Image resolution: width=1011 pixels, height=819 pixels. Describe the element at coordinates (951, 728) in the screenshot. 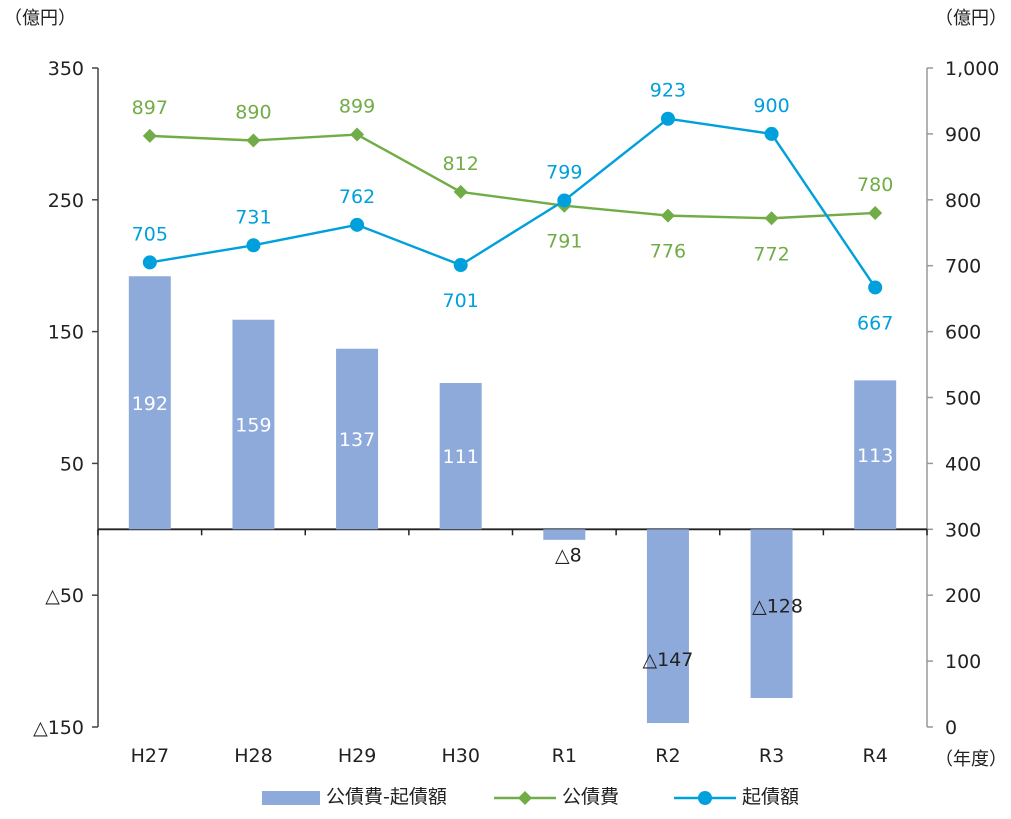

I see `right-axis-tick-label: 0` at that location.